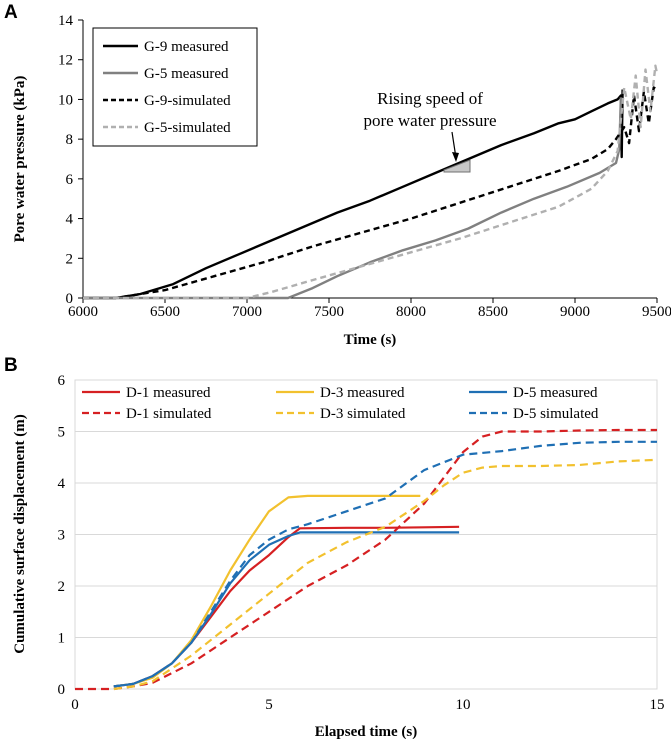 This screenshot has width=671, height=743. What do you see at coordinates (657, 705) in the screenshot?
I see `panel-b-x-tick-label: 15` at bounding box center [657, 705].